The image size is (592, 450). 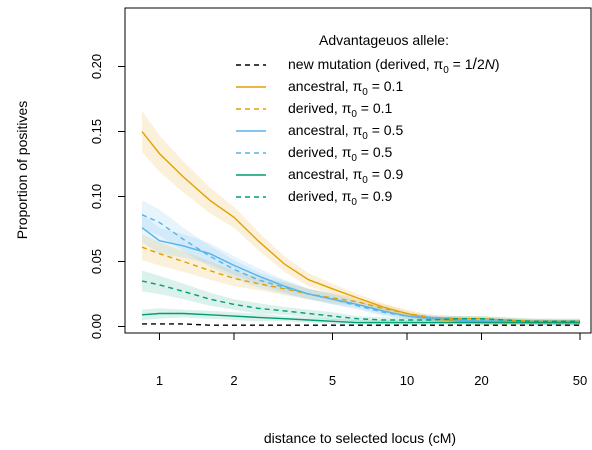 I want to click on legend-entry-3: derived, π0 = 0.1, so click(x=340, y=110).